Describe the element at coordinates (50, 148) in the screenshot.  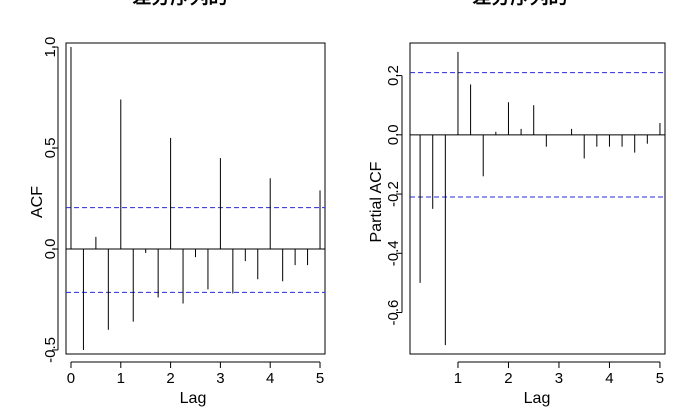
I see `acf-y-tick-label: 0.5` at that location.